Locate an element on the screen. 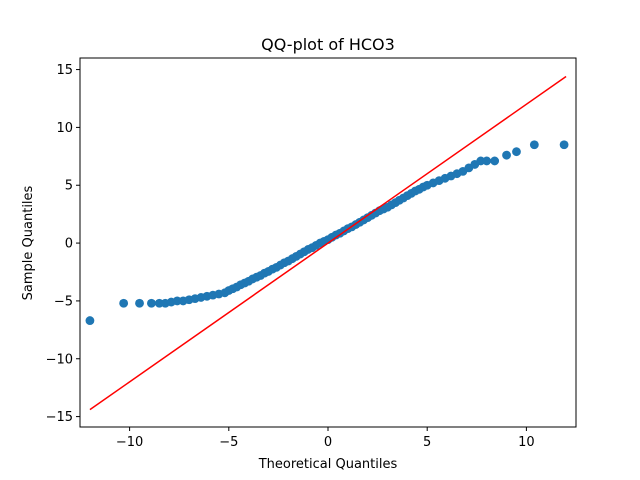 The width and height of the screenshot is (640, 480). x-tick-label: 0 is located at coordinates (328, 442).